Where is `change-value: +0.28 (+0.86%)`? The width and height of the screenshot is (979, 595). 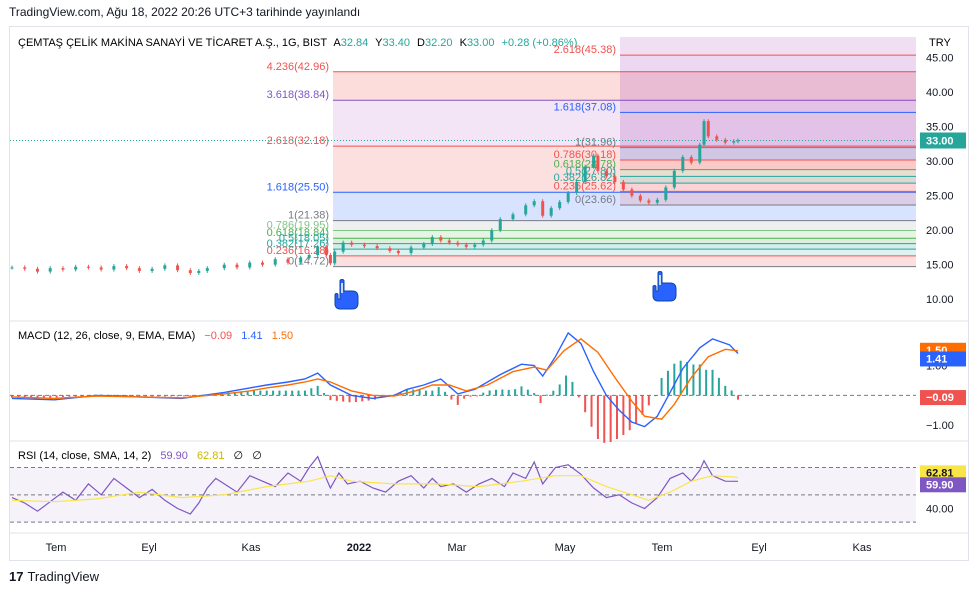 change-value: +0.28 (+0.86%) is located at coordinates (540, 43).